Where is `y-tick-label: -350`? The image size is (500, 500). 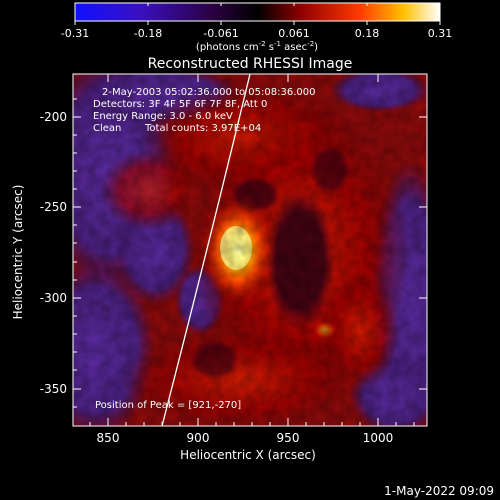
y-tick-label: -350 is located at coordinates (53, 389).